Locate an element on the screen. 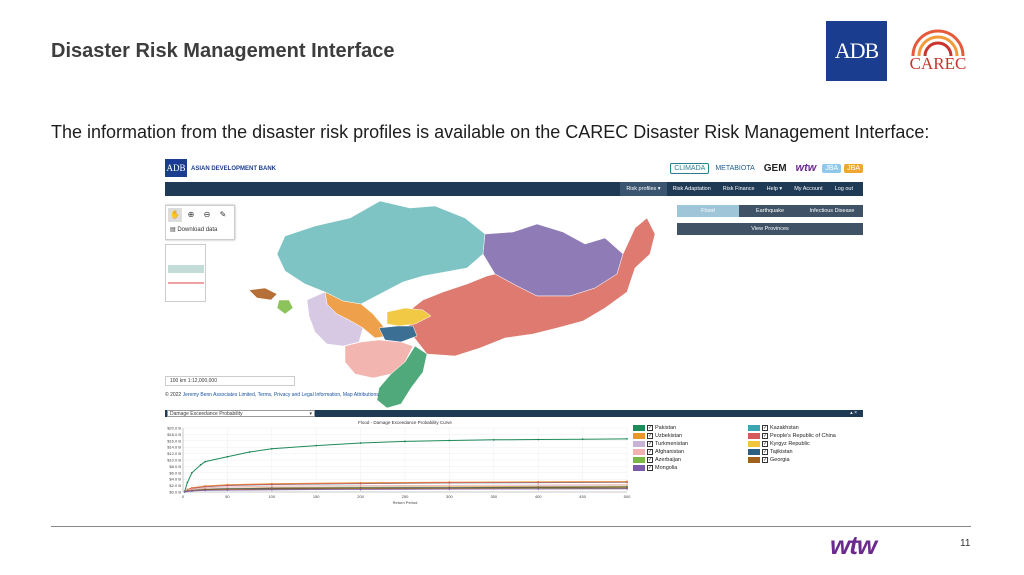 The image size is (1024, 575). legend-item: ✓ Tajikistan is located at coordinates (792, 452).